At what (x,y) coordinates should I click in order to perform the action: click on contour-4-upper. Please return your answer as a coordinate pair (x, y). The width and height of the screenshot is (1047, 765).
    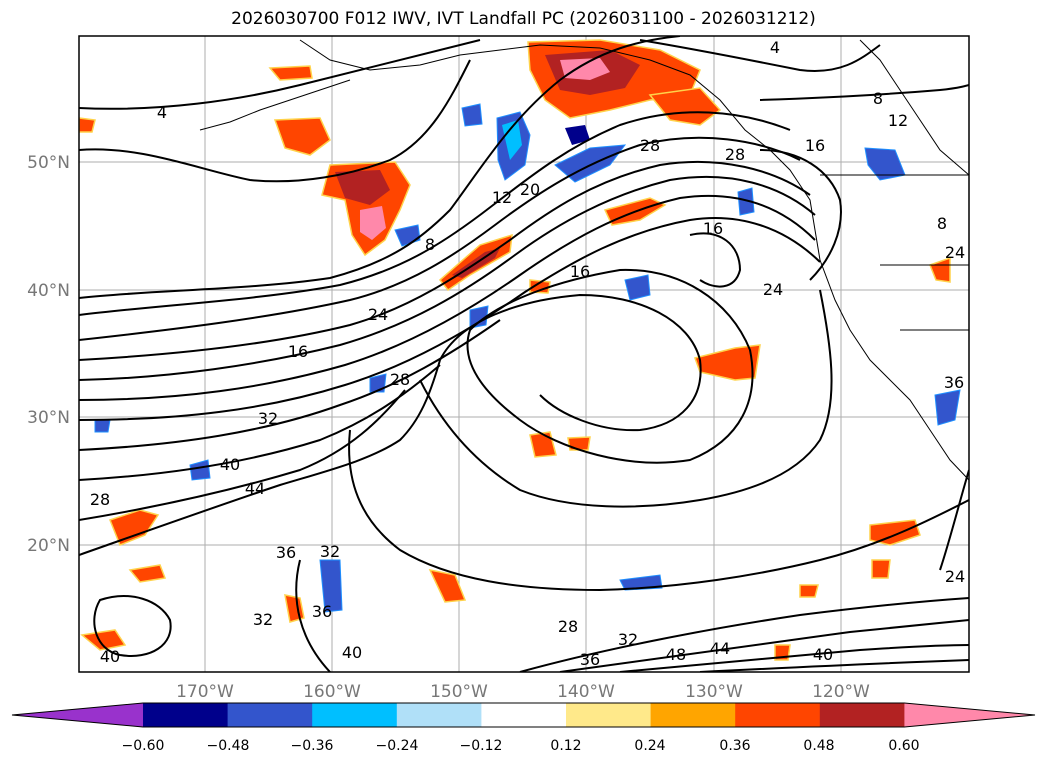
    Looking at the image, I should click on (760, 55).